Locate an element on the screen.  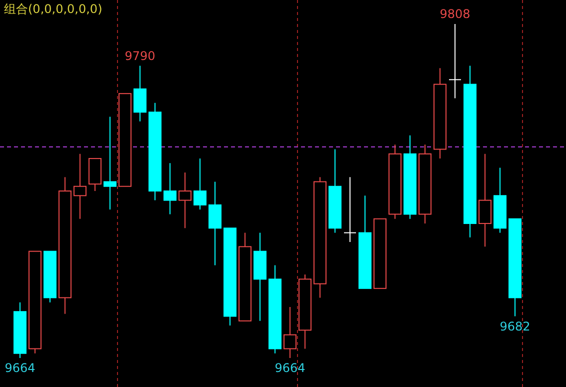
annotation: 9808 is located at coordinates (455, 14).